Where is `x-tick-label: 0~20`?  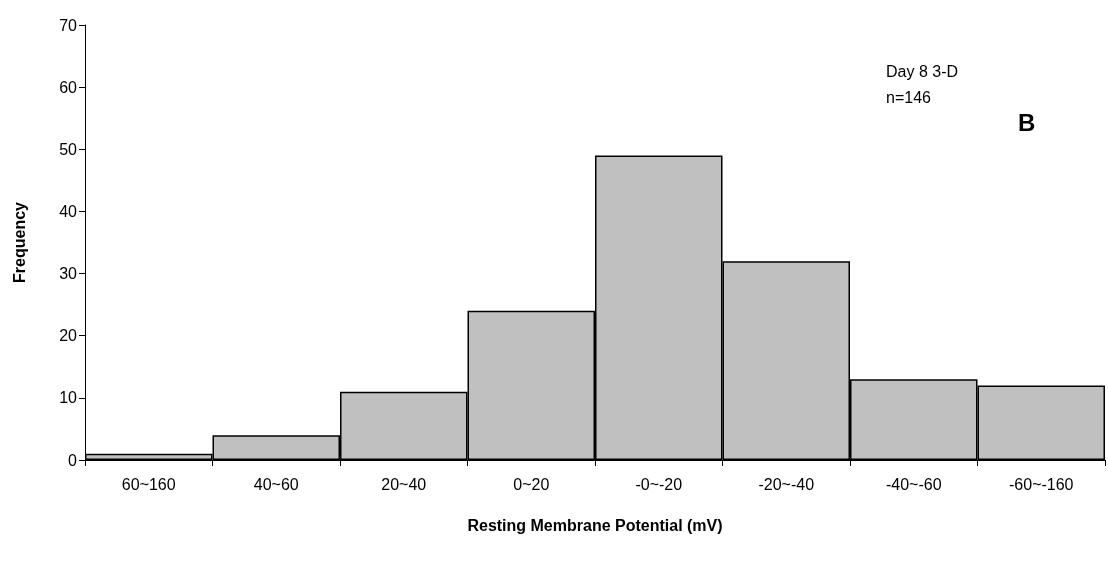 x-tick-label: 0~20 is located at coordinates (531, 484).